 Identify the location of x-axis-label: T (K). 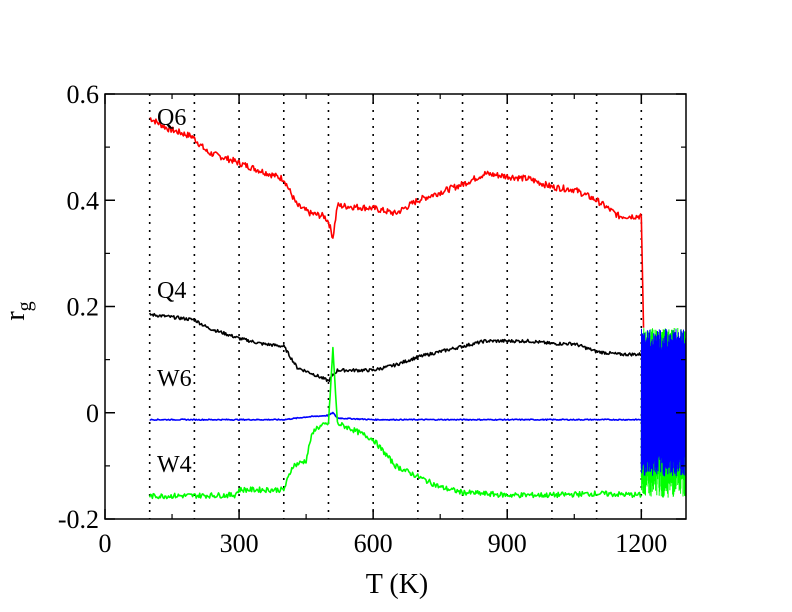
(397, 584).